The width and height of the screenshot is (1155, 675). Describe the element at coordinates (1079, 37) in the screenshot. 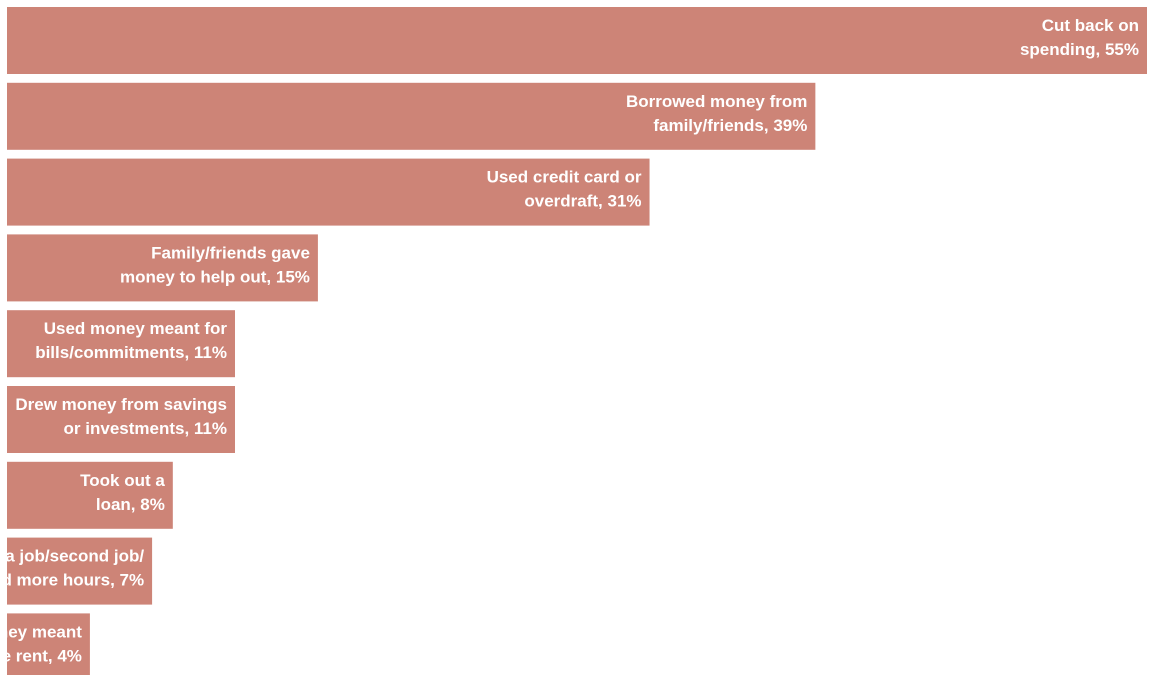

I see `bar-label: Cut back on spending, 55%` at that location.